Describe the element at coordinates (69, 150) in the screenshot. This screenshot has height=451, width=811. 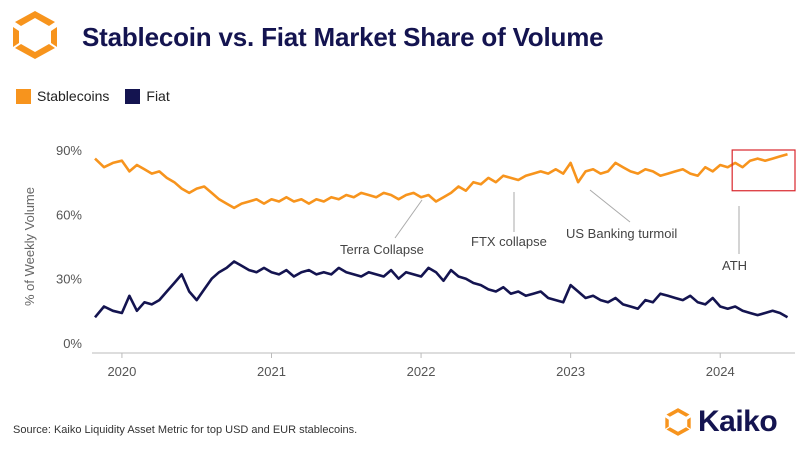
I see `y-tick-label: 90%` at that location.